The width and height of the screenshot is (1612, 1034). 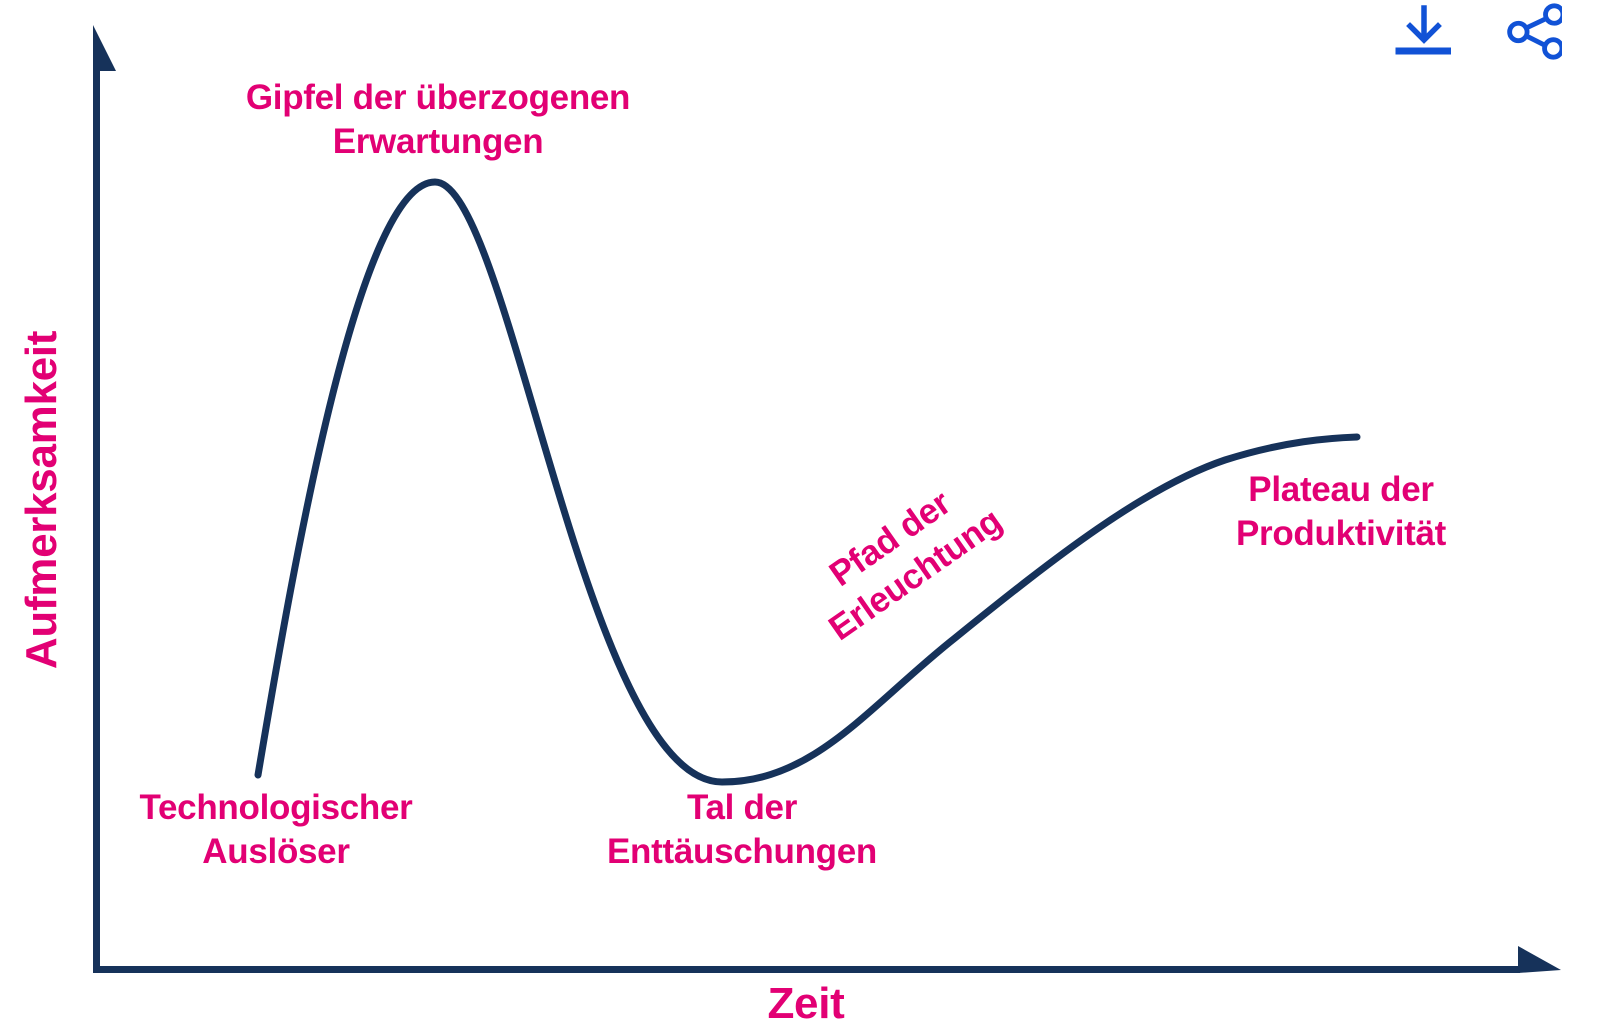 What do you see at coordinates (1341, 533) in the screenshot?
I see `label-line: Produktivität` at bounding box center [1341, 533].